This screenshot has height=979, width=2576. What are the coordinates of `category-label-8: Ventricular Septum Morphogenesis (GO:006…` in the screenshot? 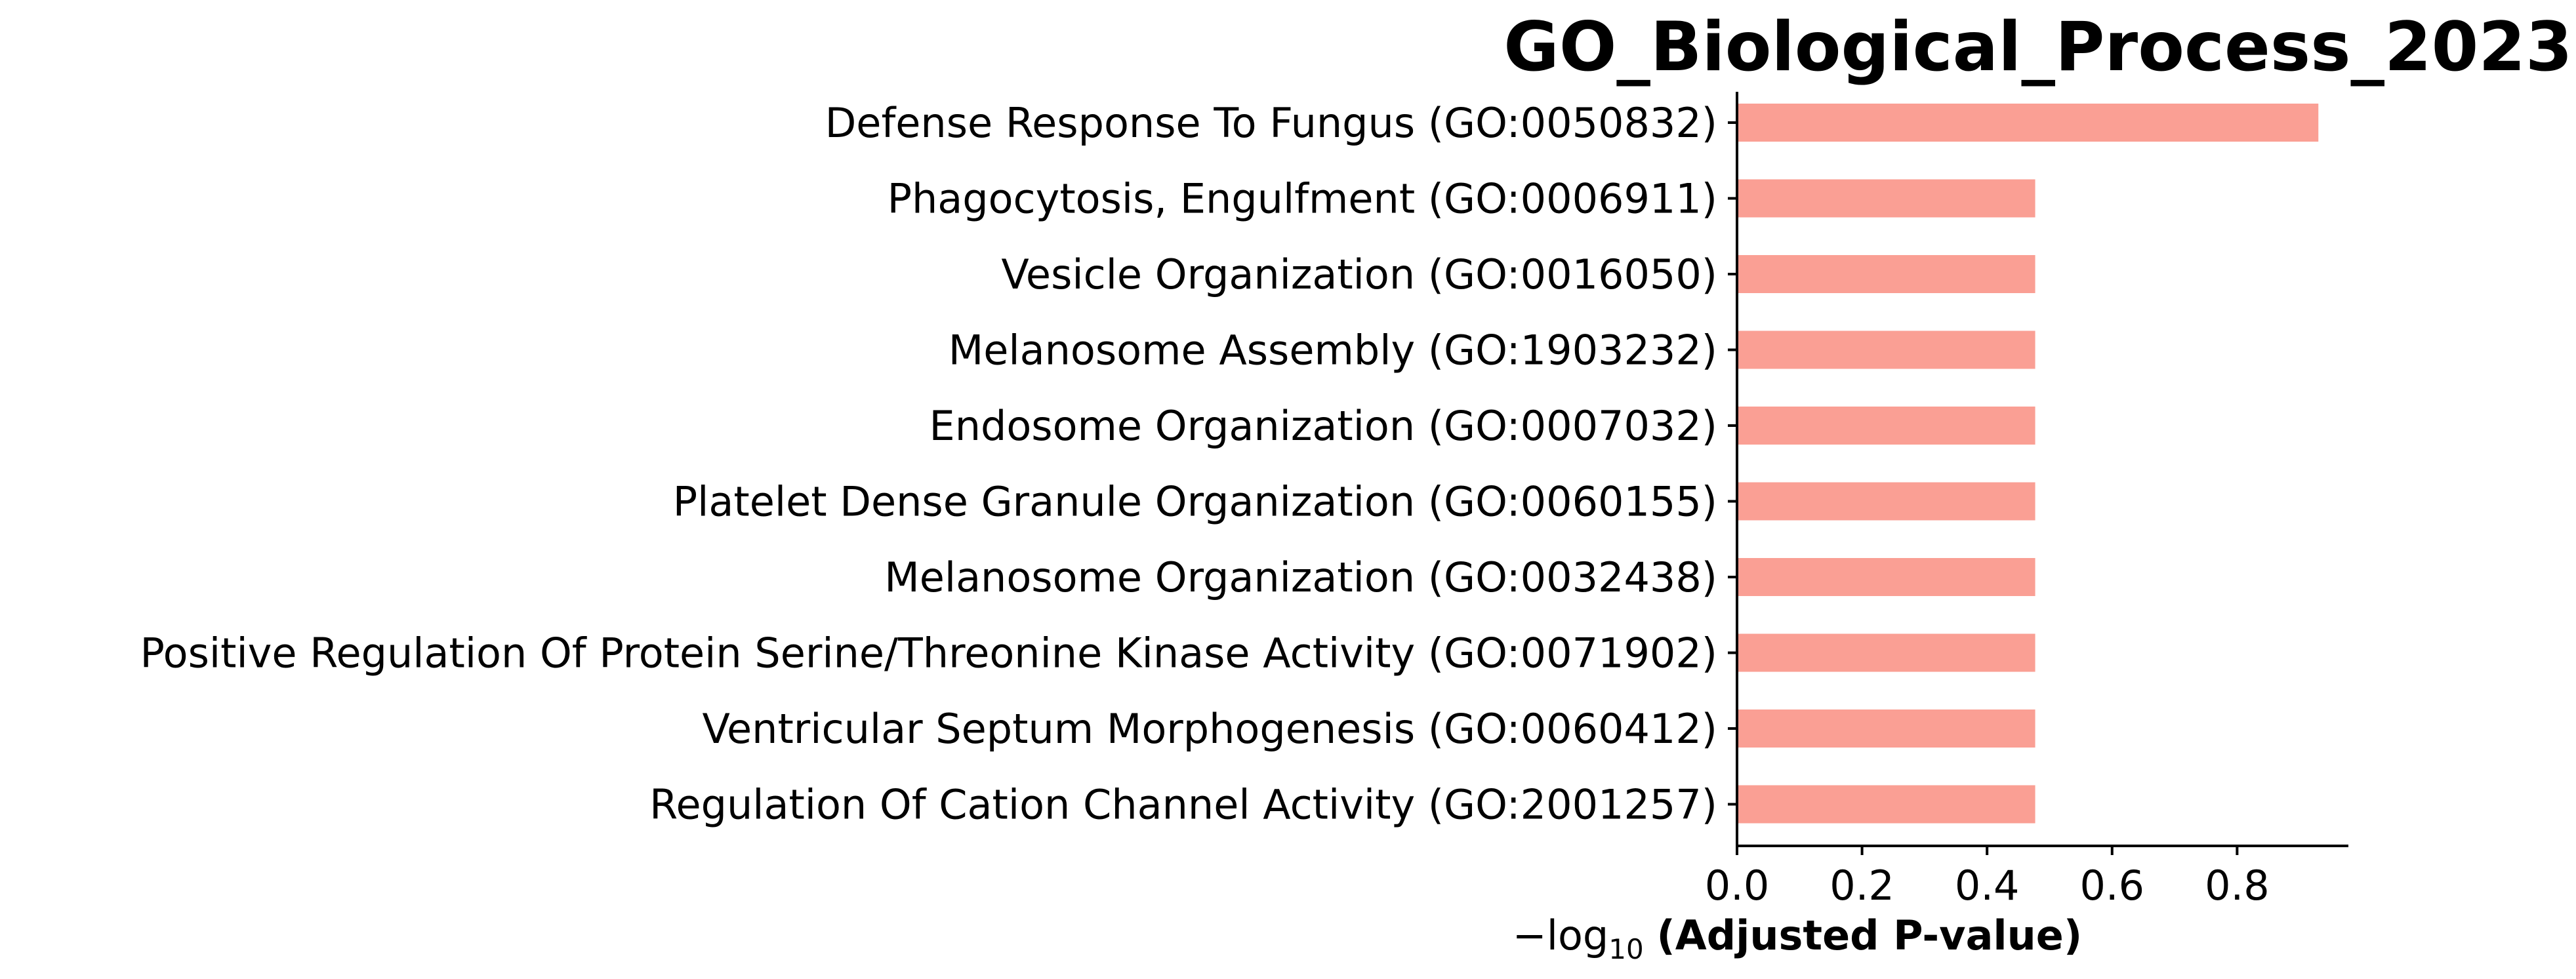 It's located at (1209, 729).